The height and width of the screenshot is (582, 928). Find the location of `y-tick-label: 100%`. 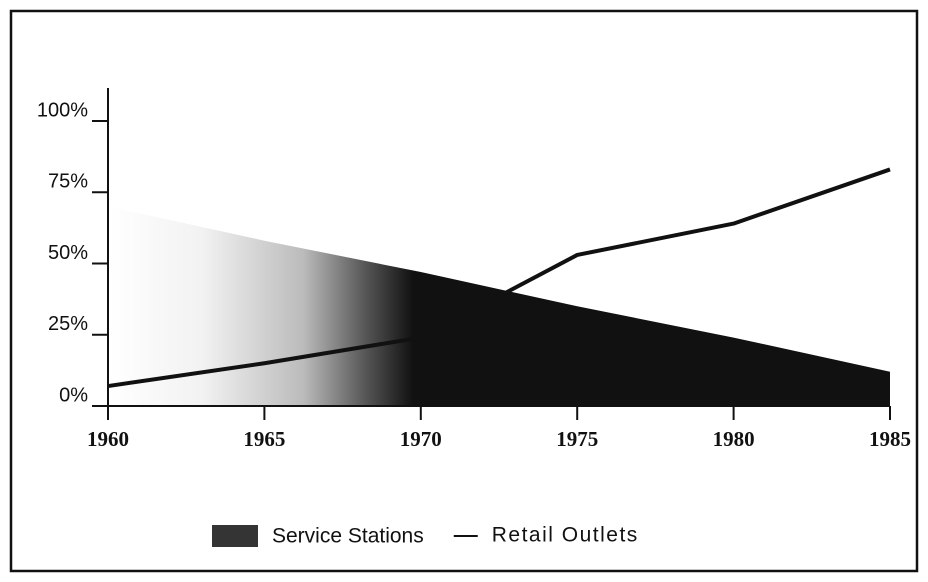

y-tick-label: 100% is located at coordinates (62, 110).